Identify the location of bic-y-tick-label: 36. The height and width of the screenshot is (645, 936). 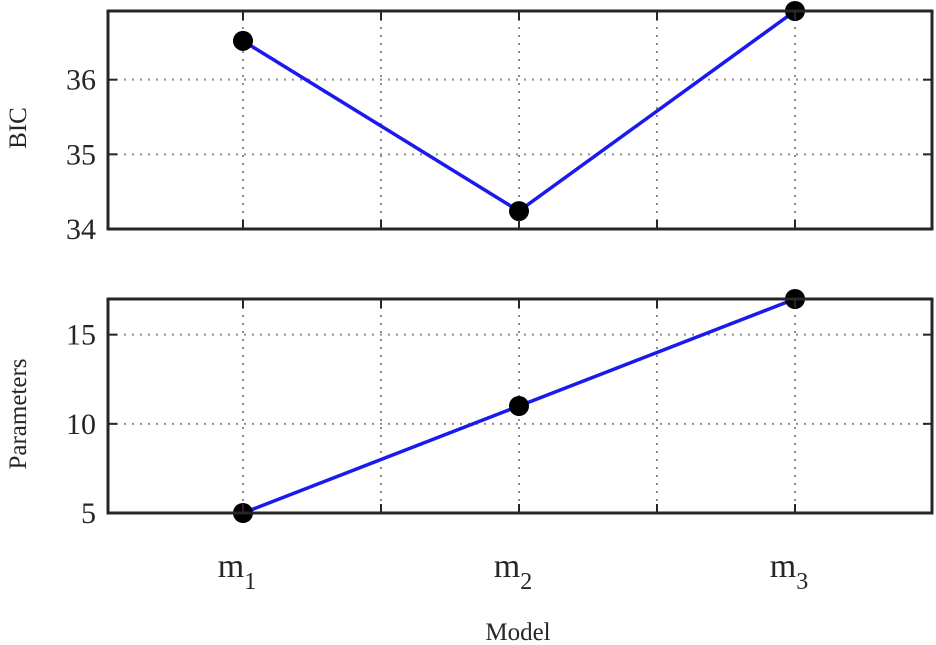
(81, 80).